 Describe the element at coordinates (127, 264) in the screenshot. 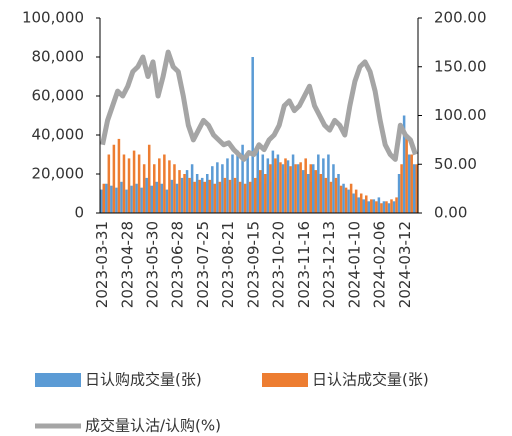

I see `x-tick-label: 2023-04-28` at that location.